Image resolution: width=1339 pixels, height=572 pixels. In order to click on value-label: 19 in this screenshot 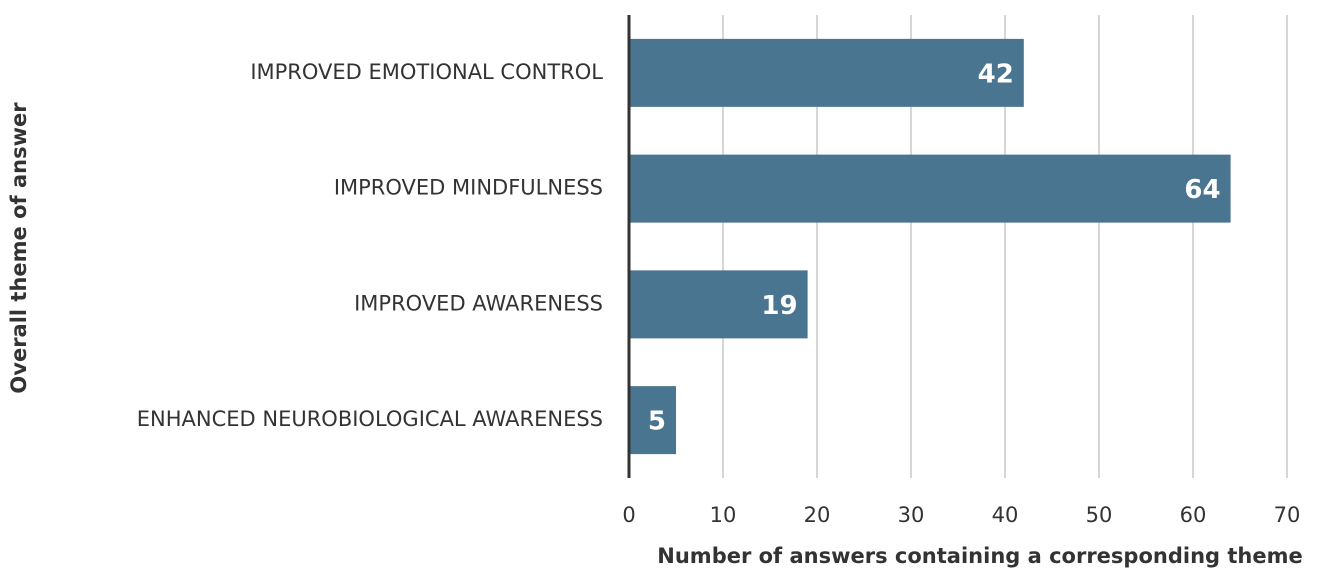, I will do `click(779, 306)`.